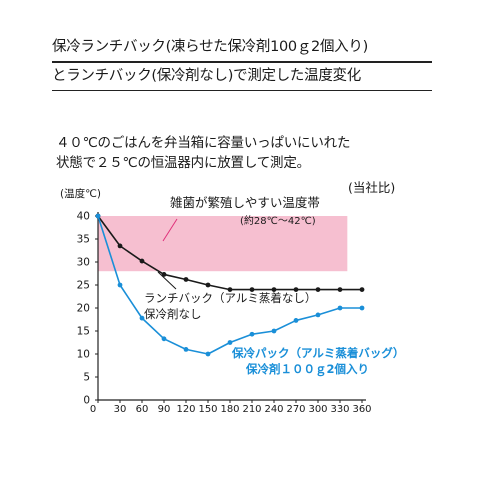  Describe the element at coordinates (183, 163) in the screenshot. I see `description-line-2: 状態で２５℃の恒温器内に放置して測定。` at that location.